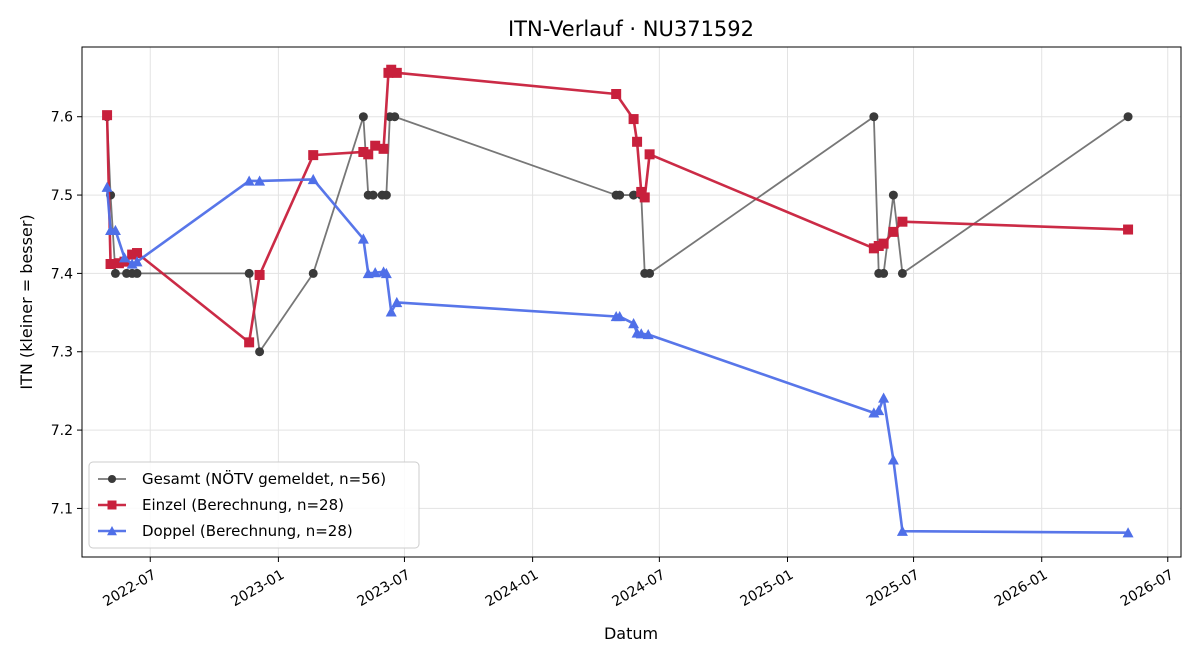 Image resolution: width=1200 pixels, height=660 pixels. Describe the element at coordinates (62, 274) in the screenshot. I see `y-tick-label: 7.4` at that location.